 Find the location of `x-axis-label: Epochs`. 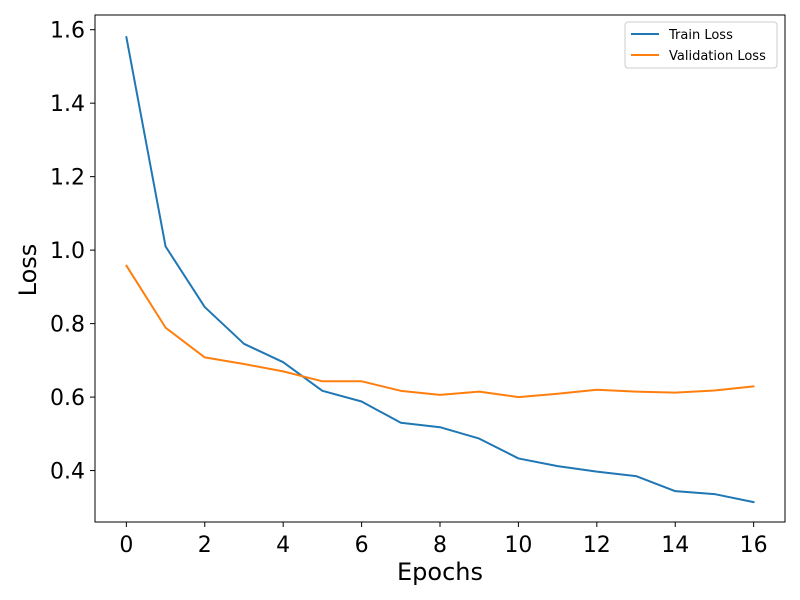

x-axis-label: Epochs is located at coordinates (440, 572).